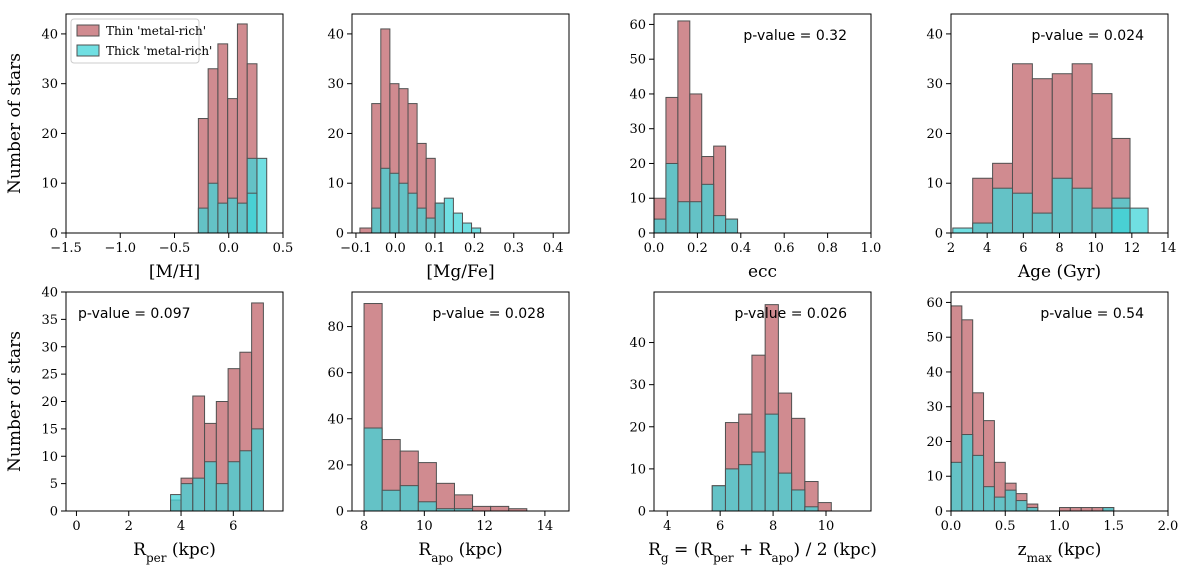 This screenshot has height=577, width=1200. What do you see at coordinates (790, 314) in the screenshot?
I see `p-value-annotation: p-value = 0.026` at bounding box center [790, 314].